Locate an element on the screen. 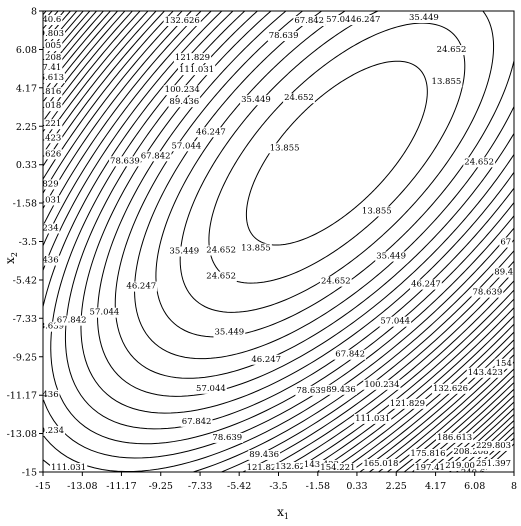  contour-label: 4.221 is located at coordinates (53, 124).